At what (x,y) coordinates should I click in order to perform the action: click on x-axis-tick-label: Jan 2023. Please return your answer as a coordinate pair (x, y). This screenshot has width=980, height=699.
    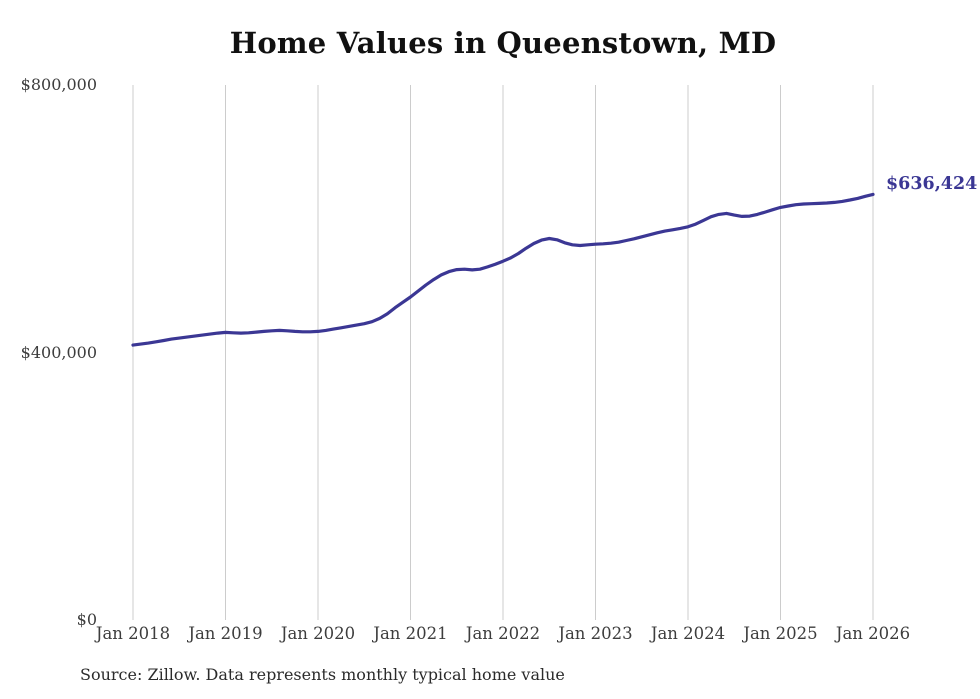
    Looking at the image, I should click on (595, 633).